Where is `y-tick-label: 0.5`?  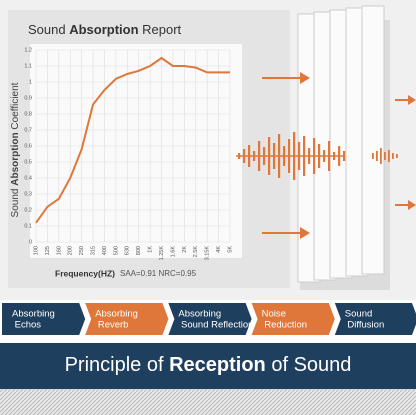 y-tick-label: 0.5 is located at coordinates (28, 162).